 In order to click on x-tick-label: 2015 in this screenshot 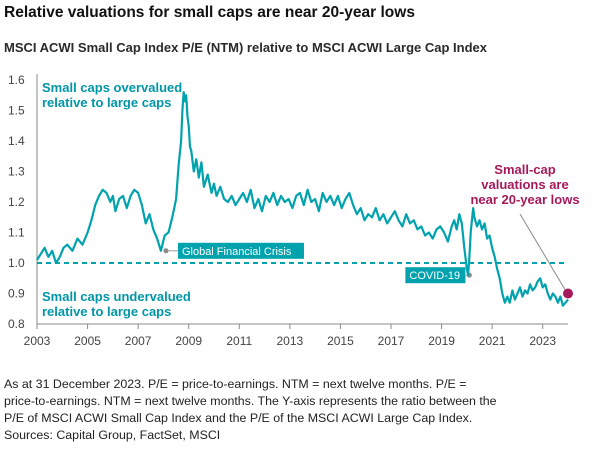, I will do `click(340, 341)`.